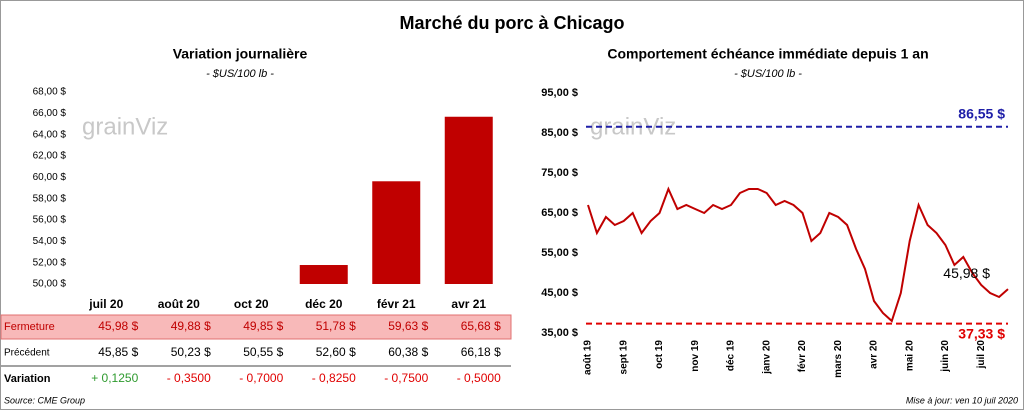  Describe the element at coordinates (798, 254) in the screenshot. I see `line-series` at that location.